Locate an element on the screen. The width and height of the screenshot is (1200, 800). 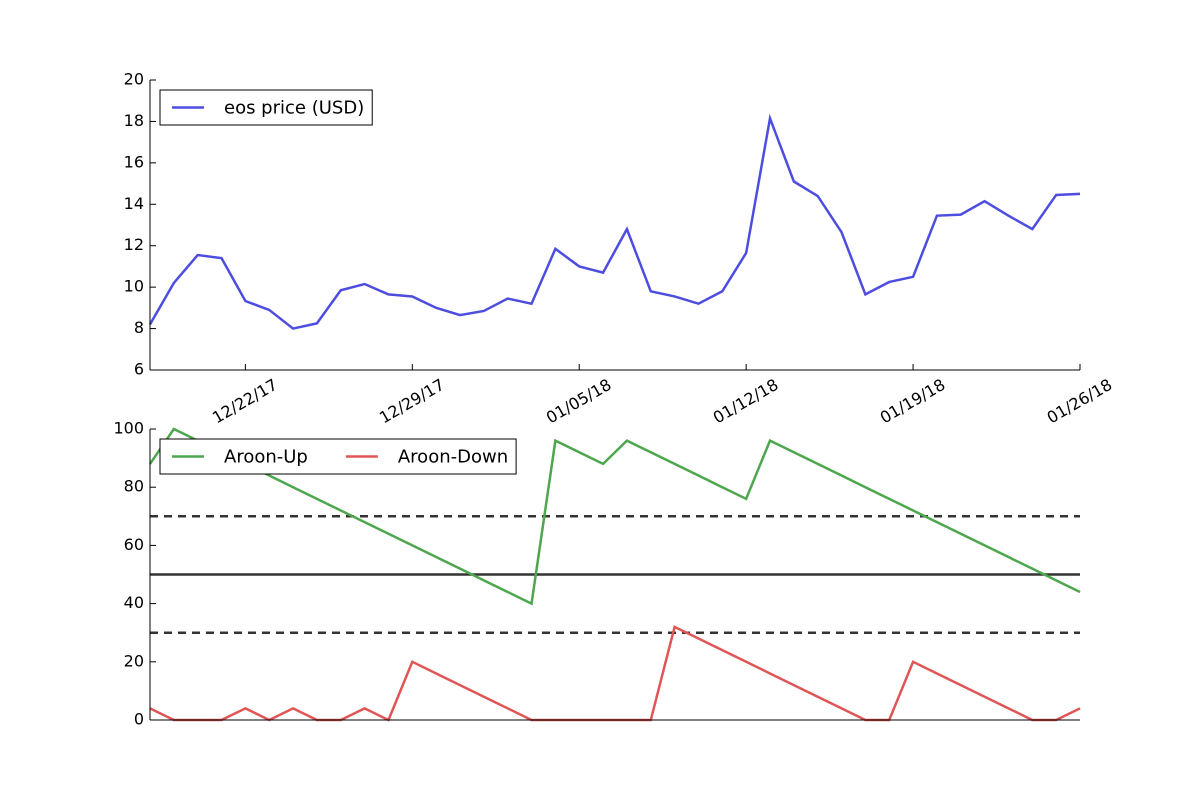
y-tick-label: 60 is located at coordinates (134, 544).